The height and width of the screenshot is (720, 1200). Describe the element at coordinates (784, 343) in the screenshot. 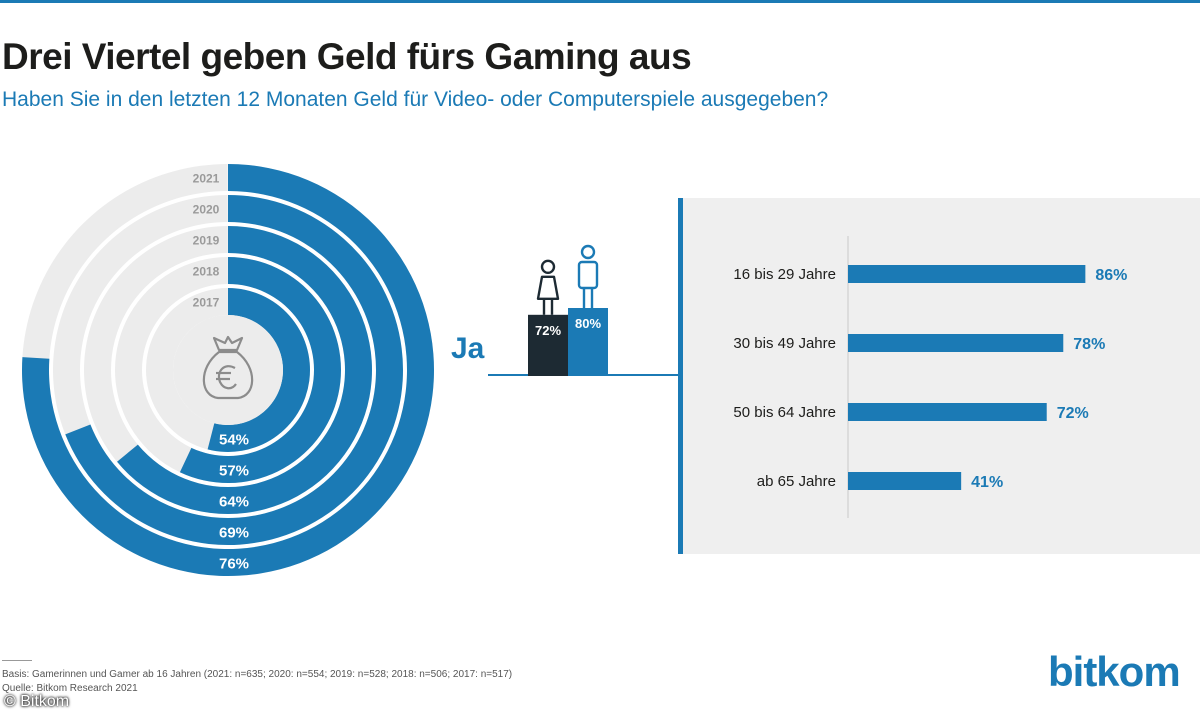

I see `age-category-label: 30 bis 49 Jahre` at that location.